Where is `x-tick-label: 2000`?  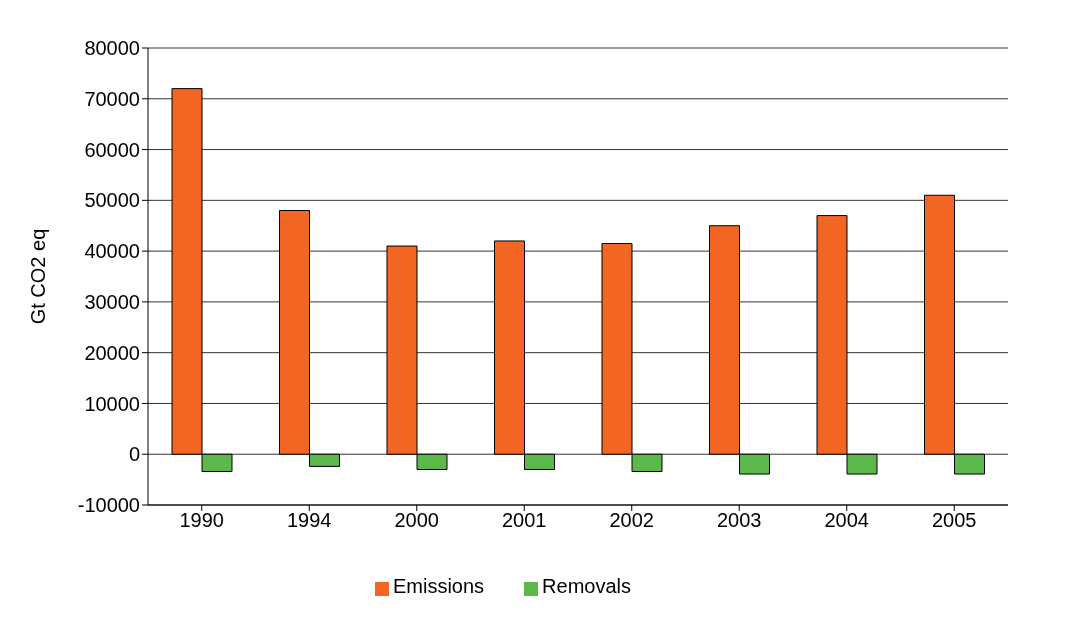
x-tick-label: 2000 is located at coordinates (416, 520).